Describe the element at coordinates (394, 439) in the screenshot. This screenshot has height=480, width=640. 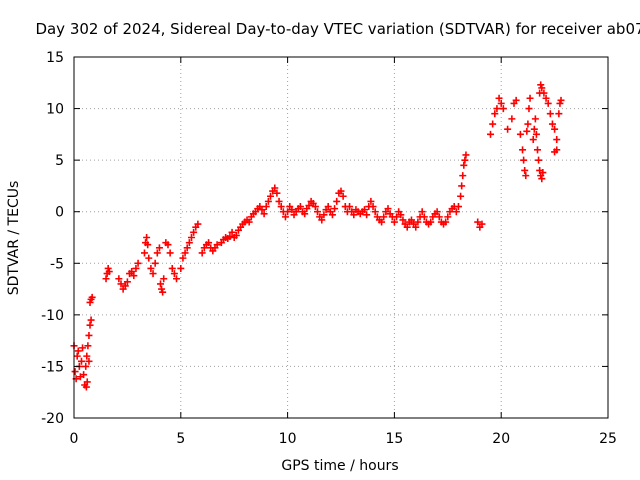
I see `x-tick-label: 15` at that location.